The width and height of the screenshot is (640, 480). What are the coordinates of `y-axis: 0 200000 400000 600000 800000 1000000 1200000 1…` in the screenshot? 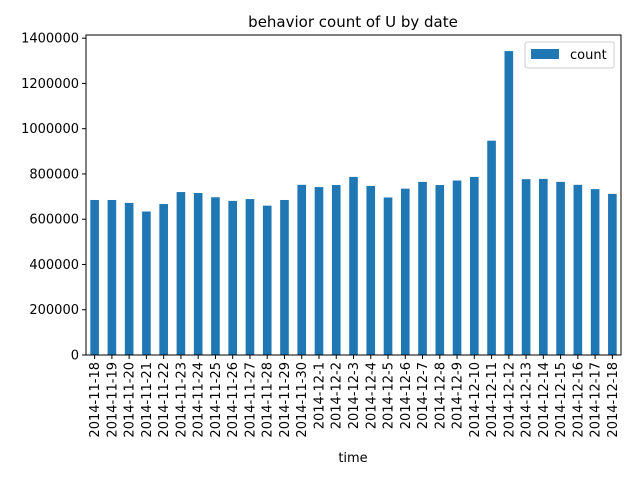 It's located at (53, 198).